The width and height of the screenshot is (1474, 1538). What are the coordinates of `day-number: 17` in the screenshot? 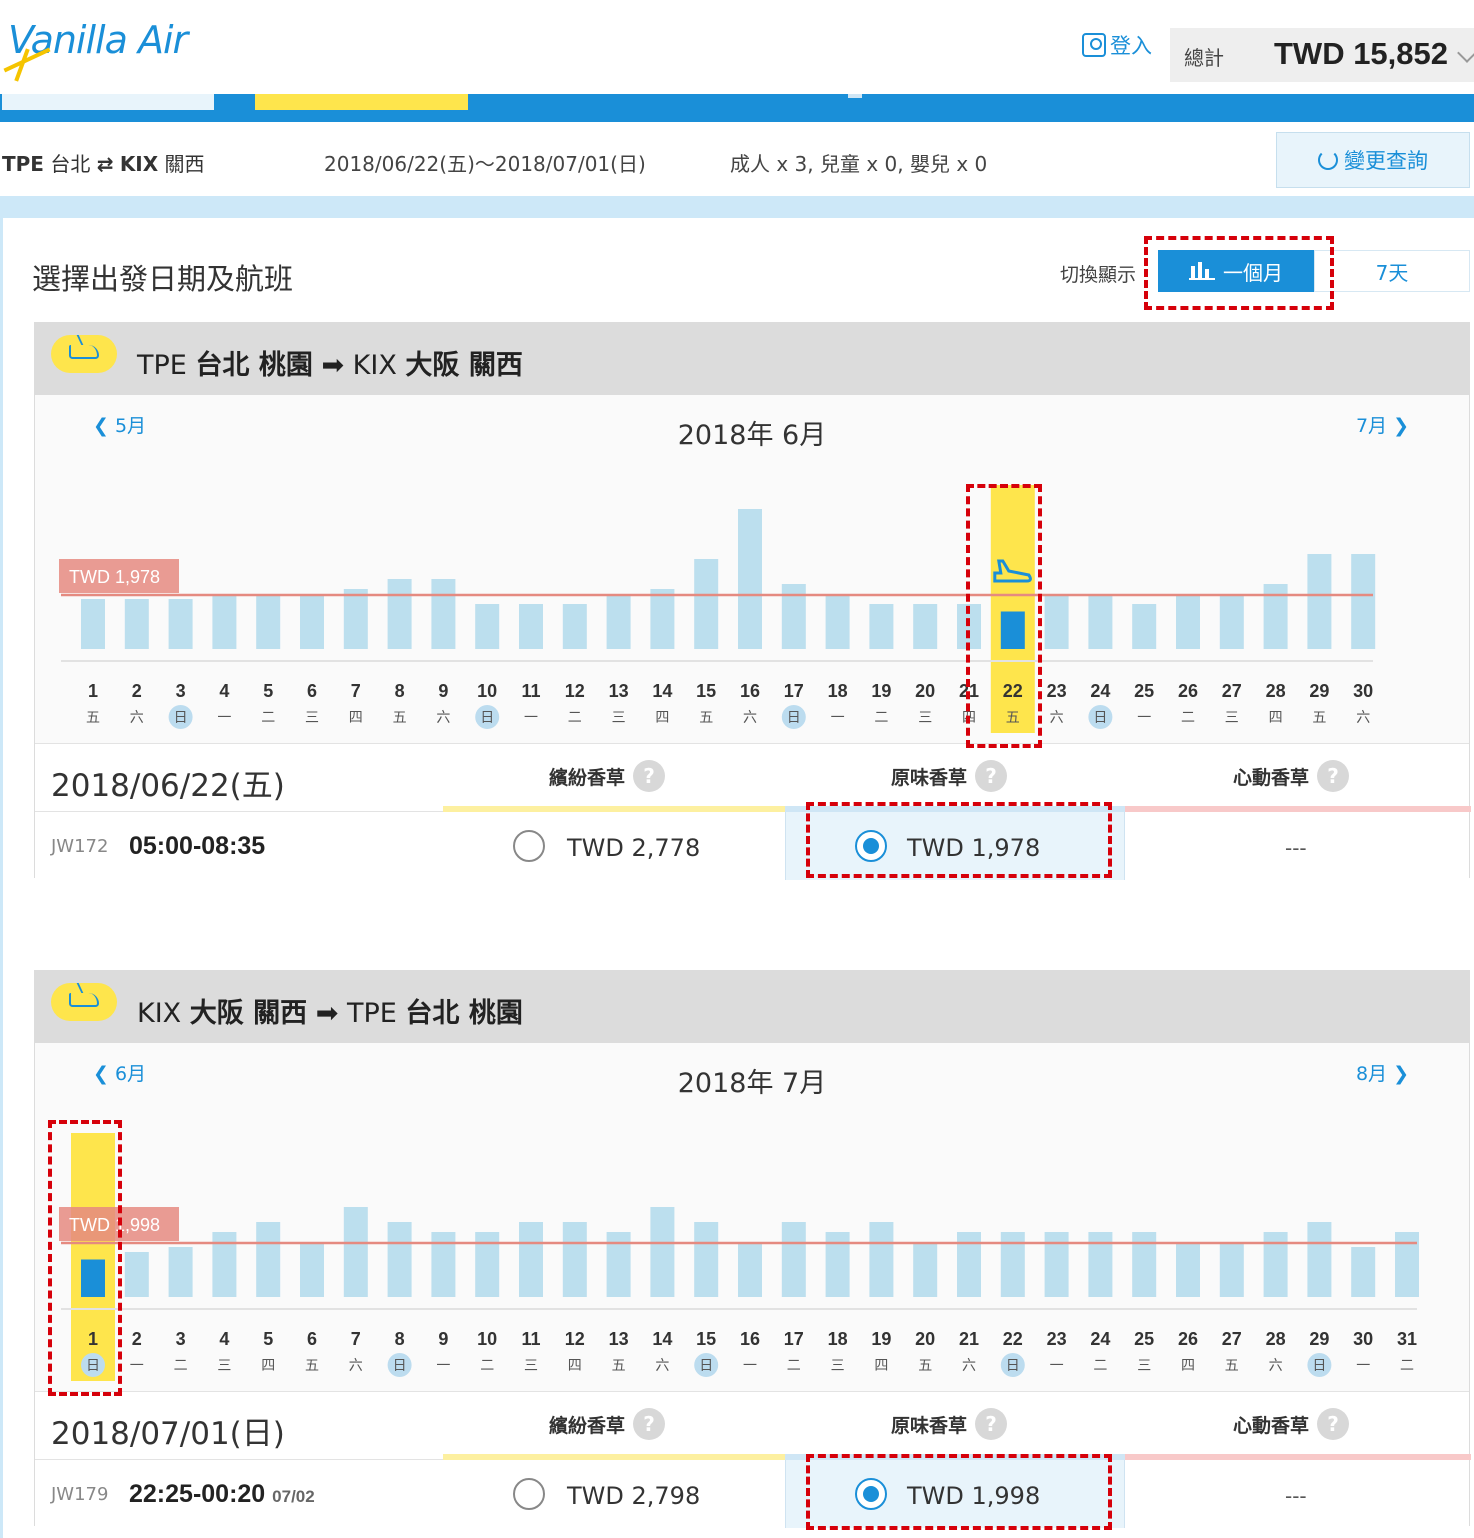 It's located at (794, 691).